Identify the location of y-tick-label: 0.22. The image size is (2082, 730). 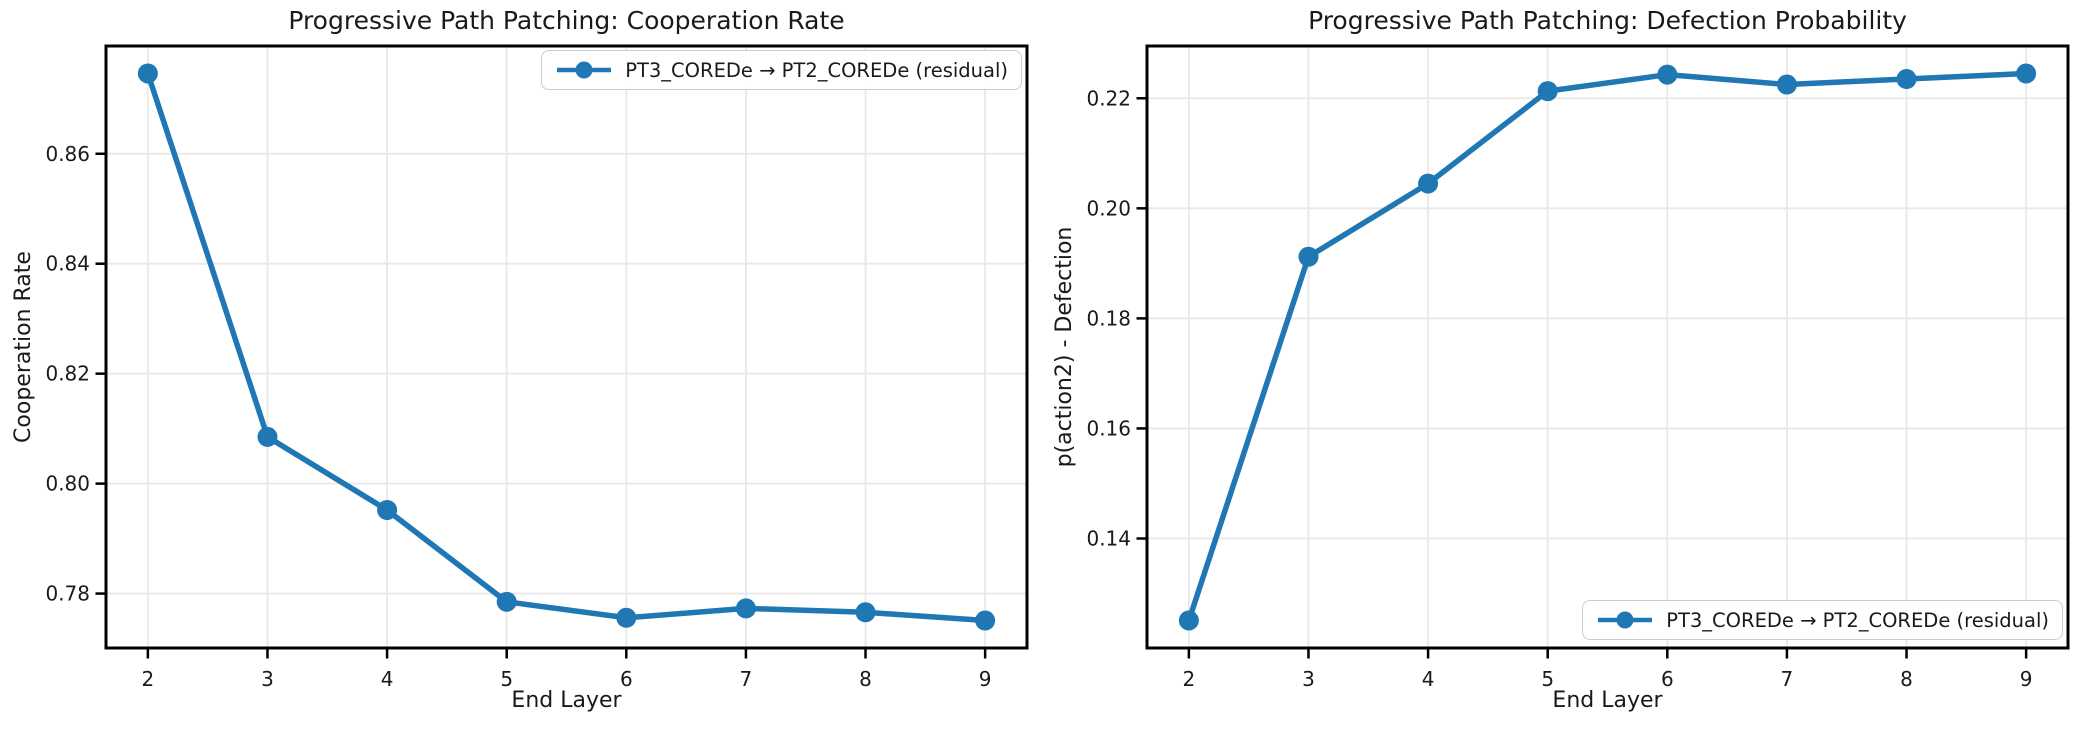
(1108, 98).